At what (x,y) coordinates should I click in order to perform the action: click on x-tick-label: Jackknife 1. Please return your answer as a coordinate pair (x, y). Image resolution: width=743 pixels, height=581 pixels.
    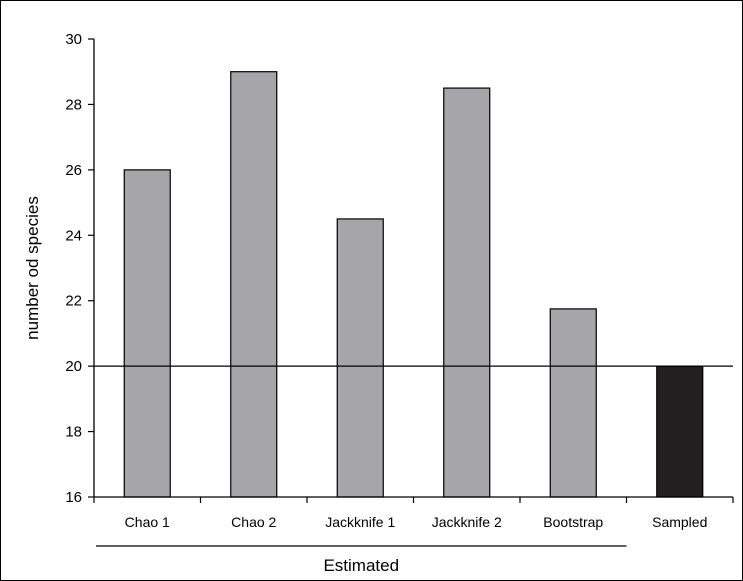
    Looking at the image, I should click on (360, 522).